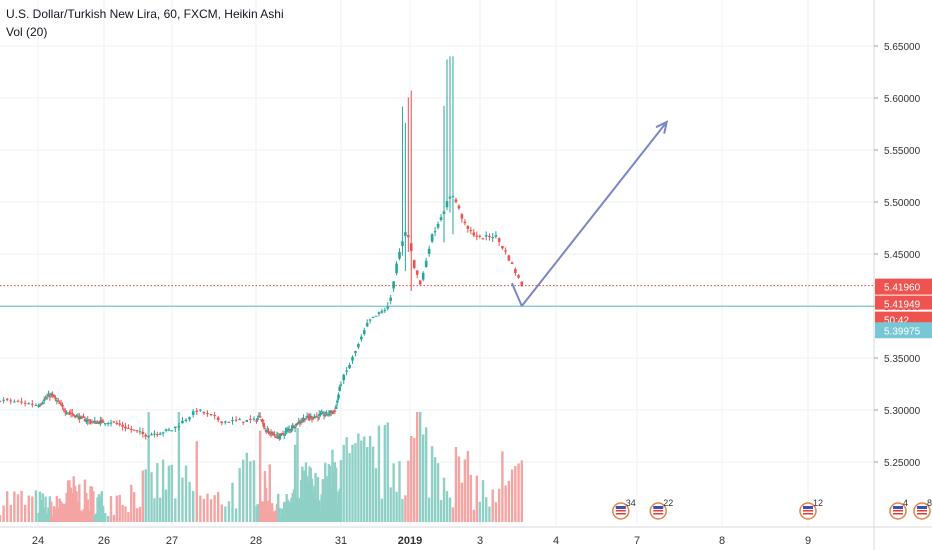 The width and height of the screenshot is (932, 550). What do you see at coordinates (903, 302) in the screenshot?
I see `previous-close-badge` at bounding box center [903, 302].